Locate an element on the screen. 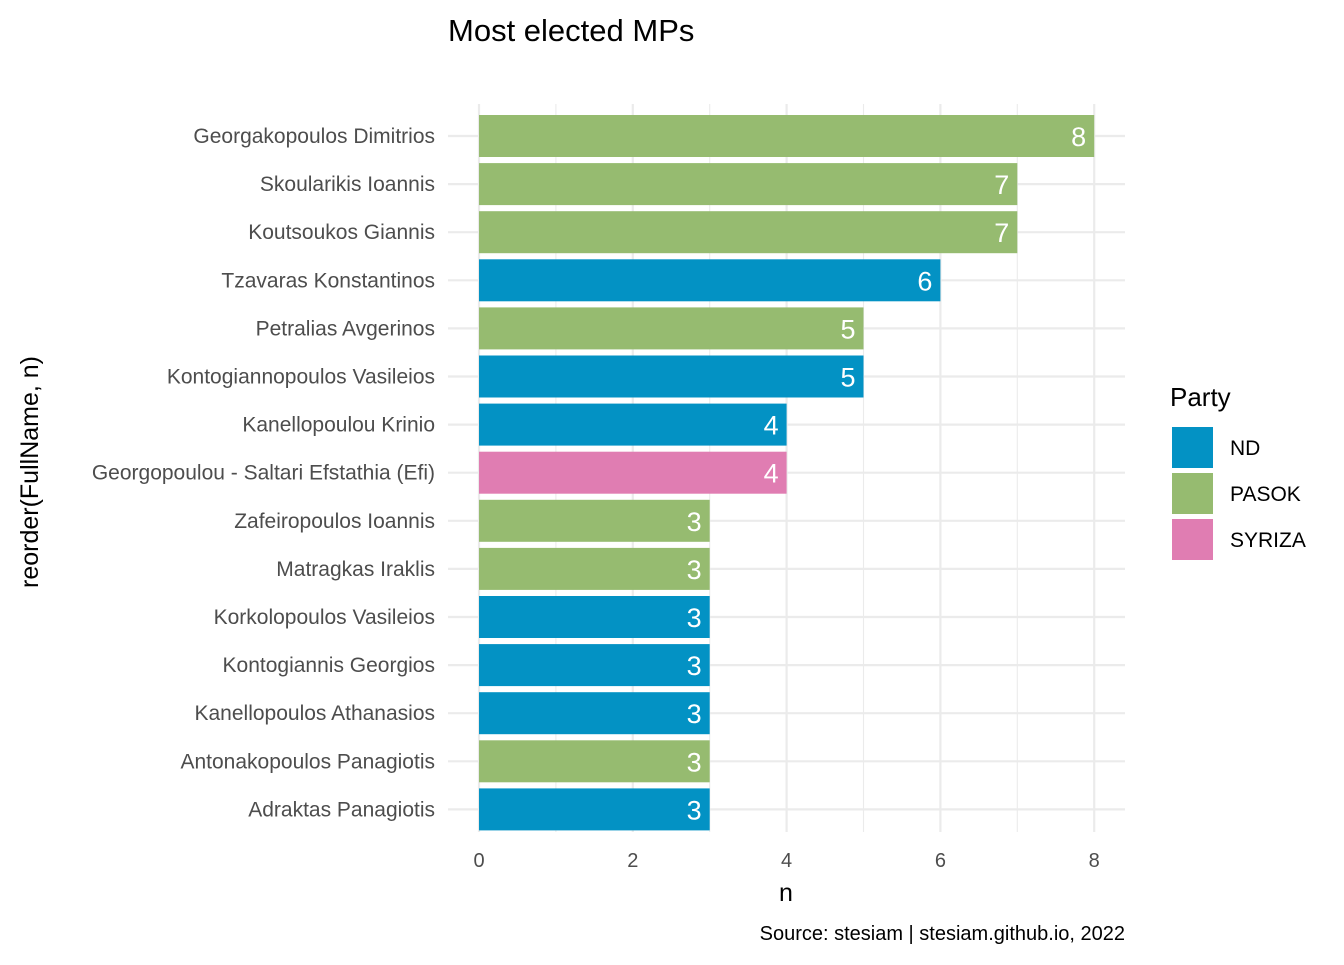  bar-value-label: 8 is located at coordinates (1078, 137).